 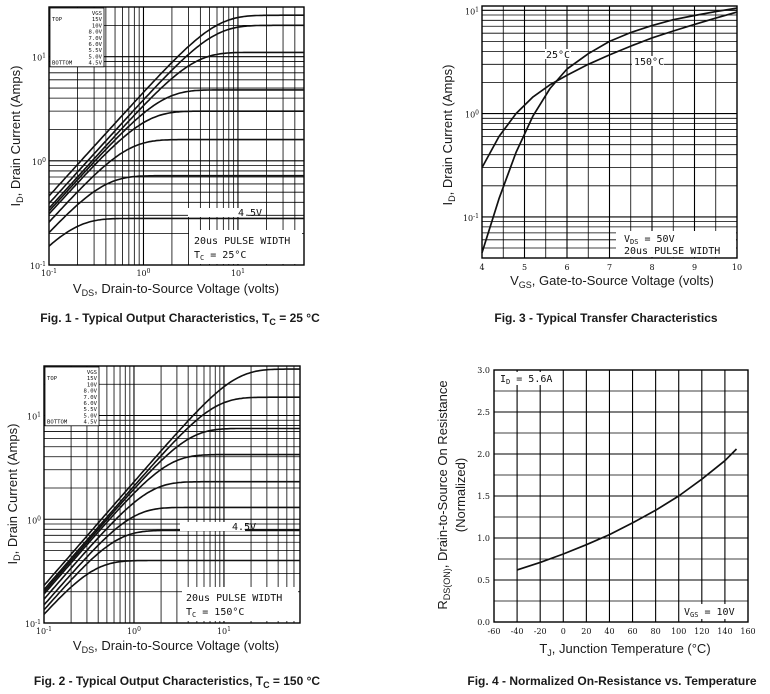 What do you see at coordinates (52, 379) in the screenshot?
I see `fig2-legend-tag: TOP` at bounding box center [52, 379].